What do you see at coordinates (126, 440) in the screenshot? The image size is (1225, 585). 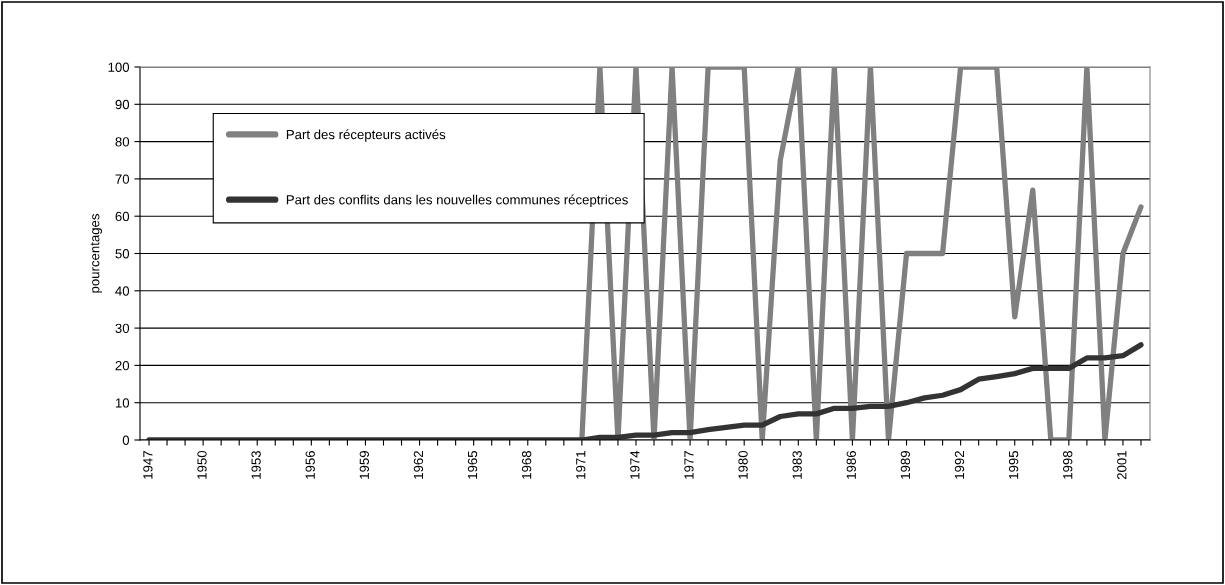 I see `y-tick-label: 0` at bounding box center [126, 440].